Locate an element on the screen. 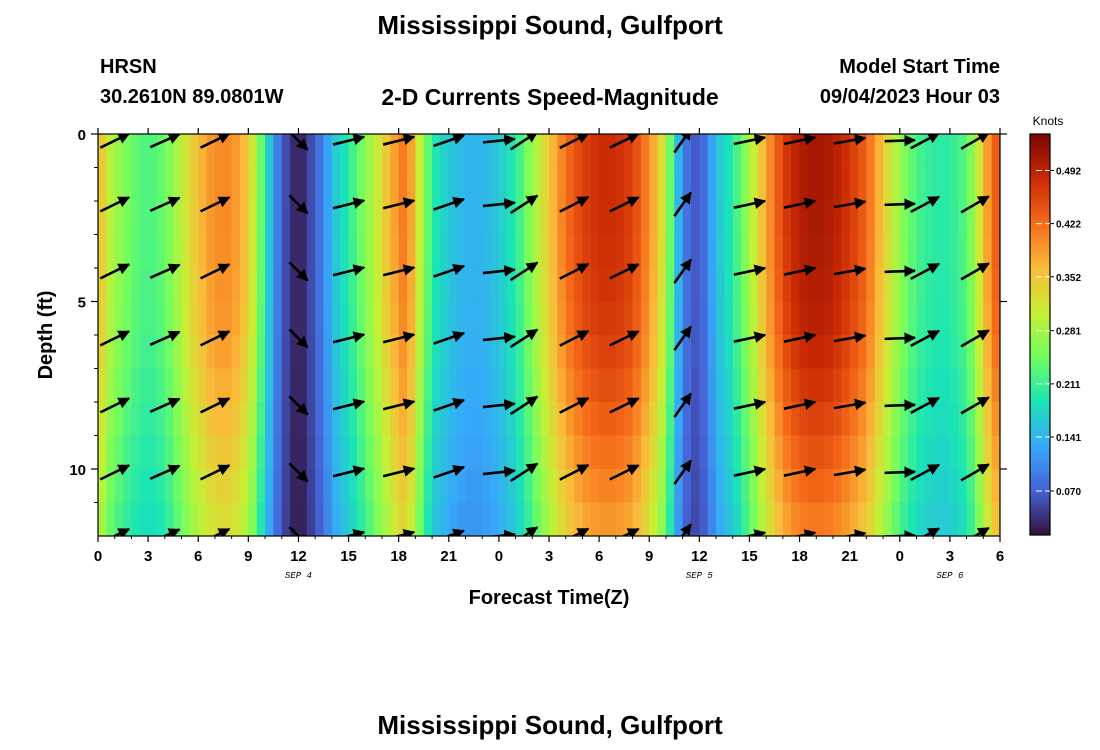 The height and width of the screenshot is (750, 1100). x-tick-label: 3 is located at coordinates (950, 556).